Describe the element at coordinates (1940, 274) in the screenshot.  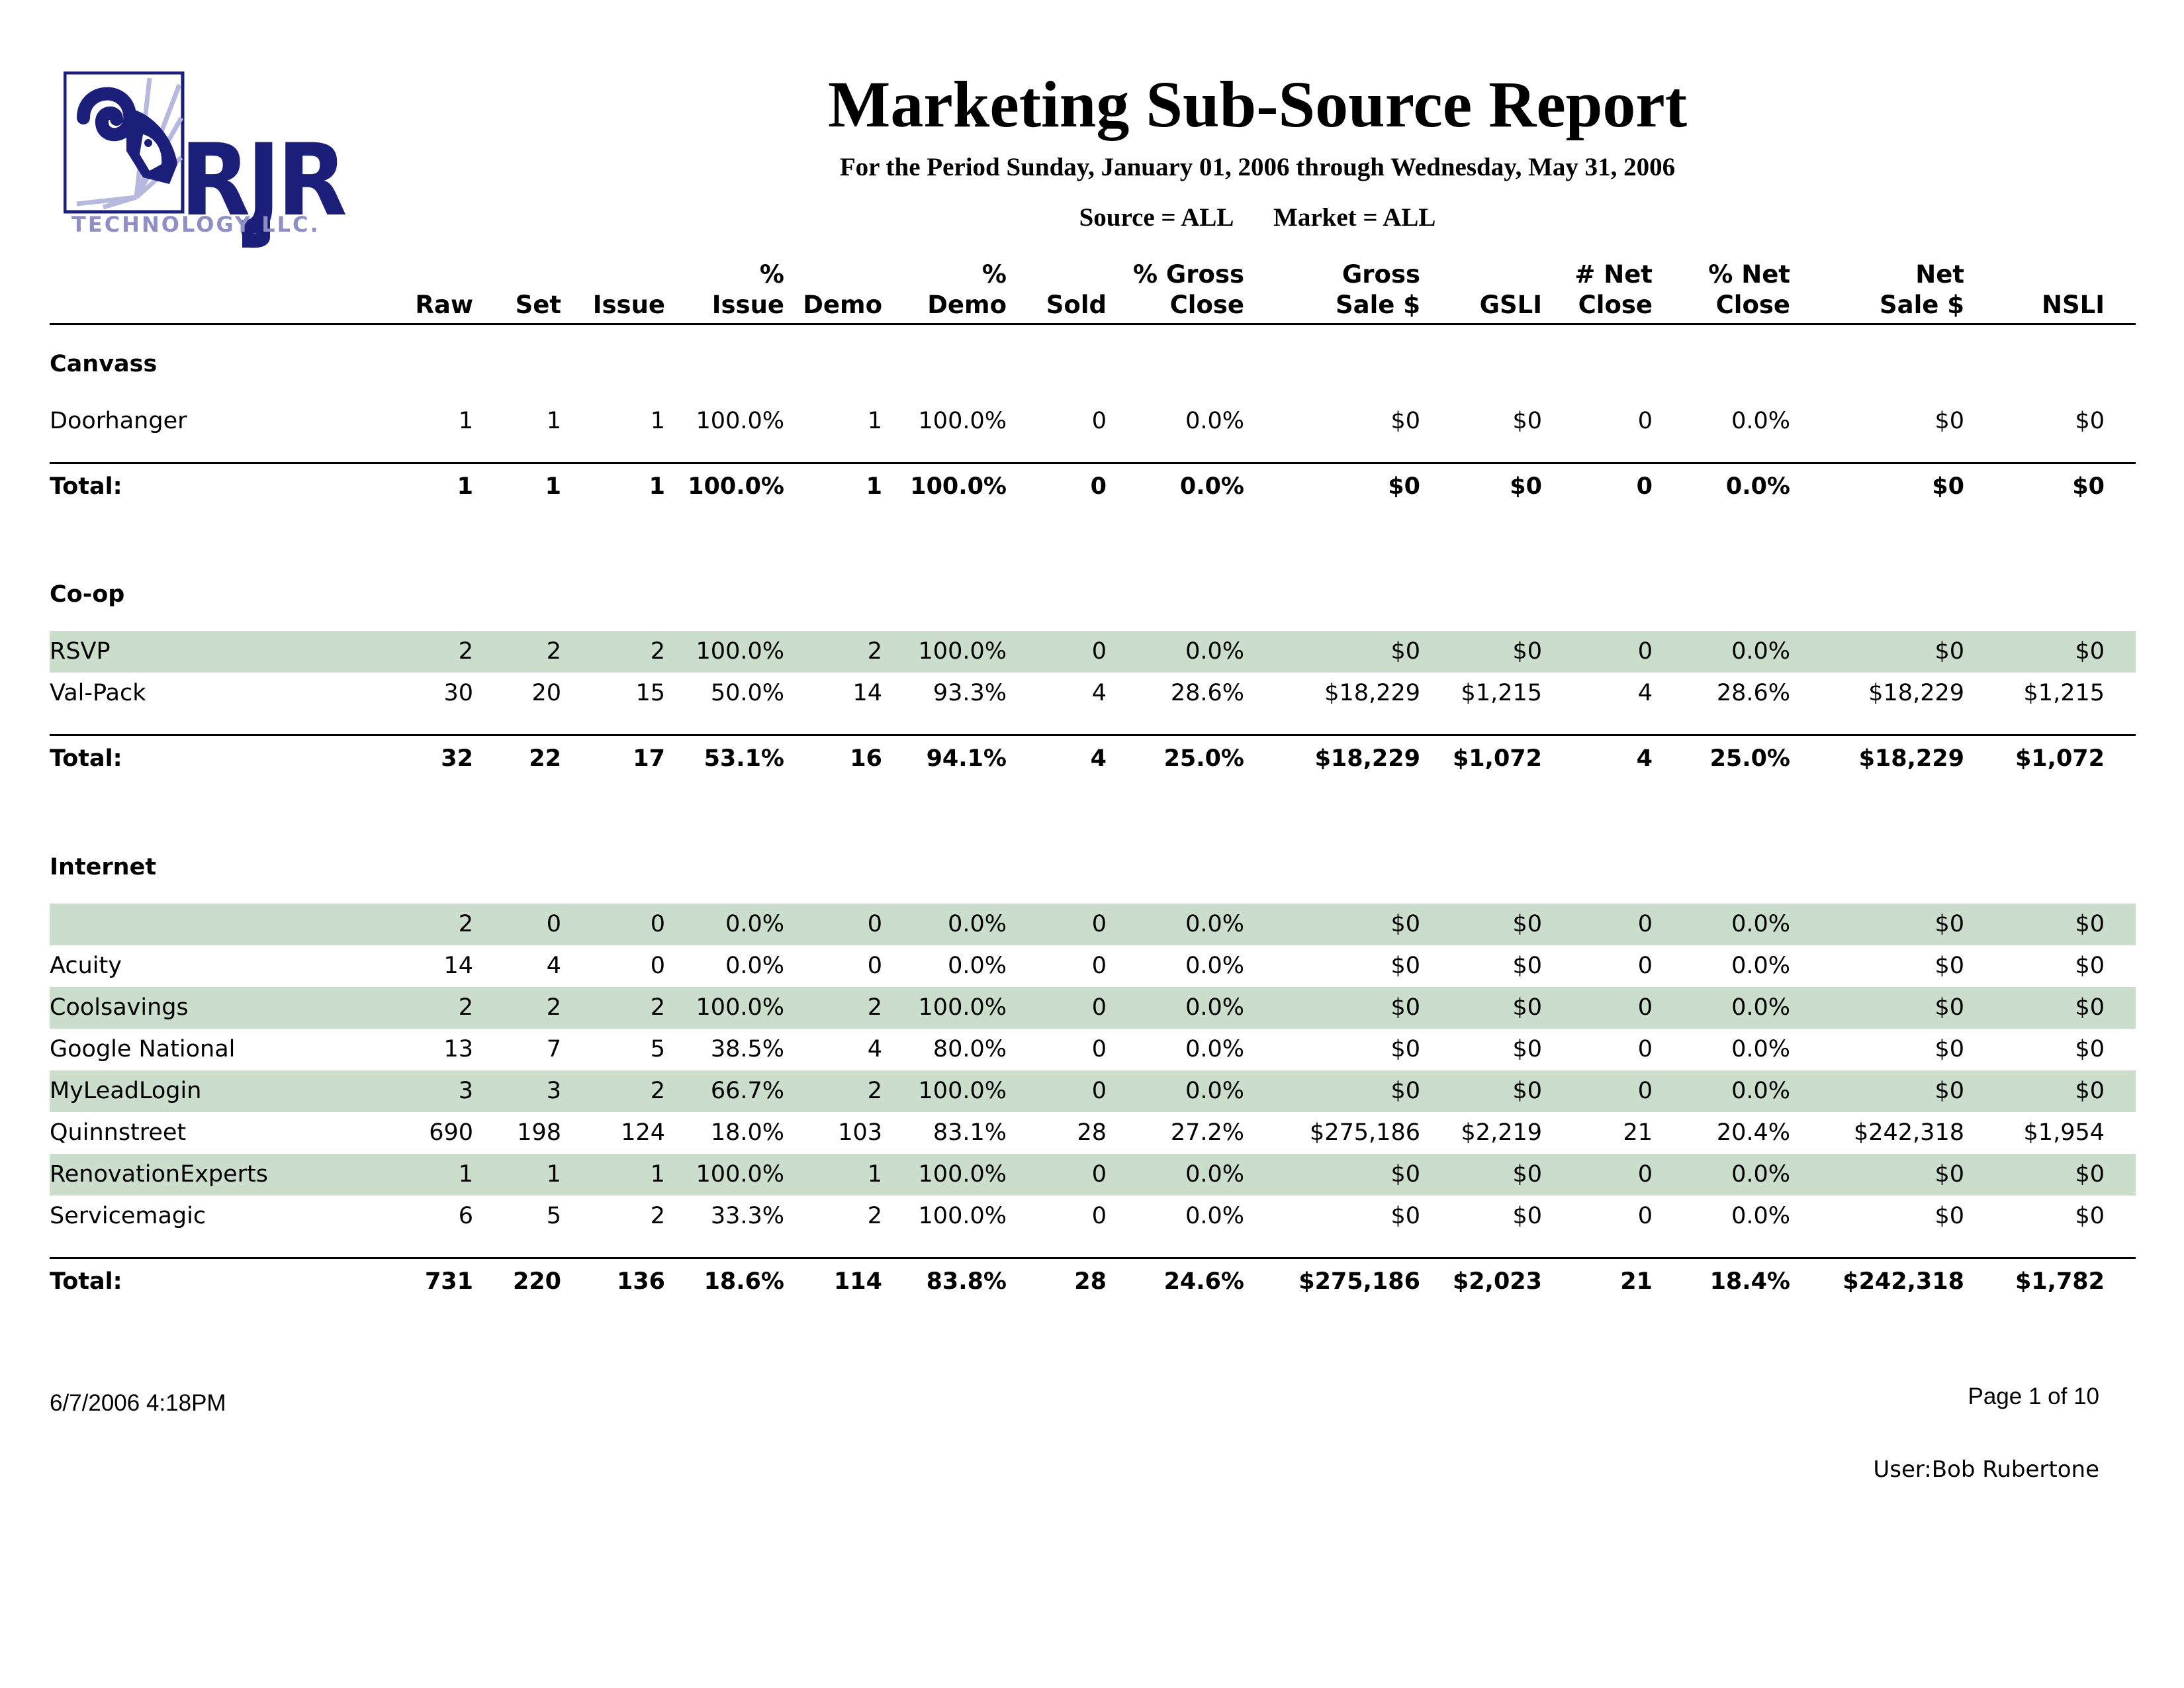
I see `column-header-line1: Net` at that location.